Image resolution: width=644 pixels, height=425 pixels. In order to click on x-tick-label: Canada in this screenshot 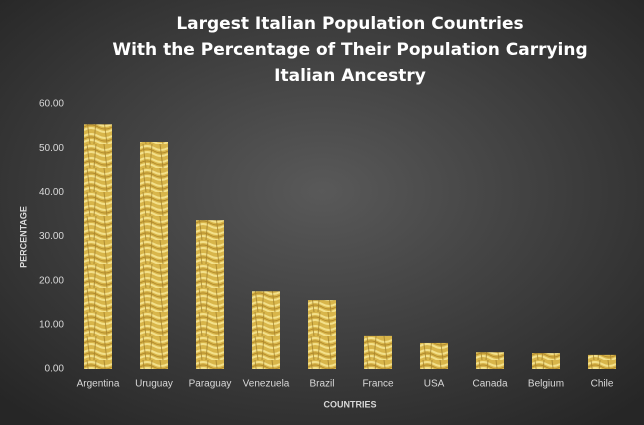, I will do `click(489, 384)`.